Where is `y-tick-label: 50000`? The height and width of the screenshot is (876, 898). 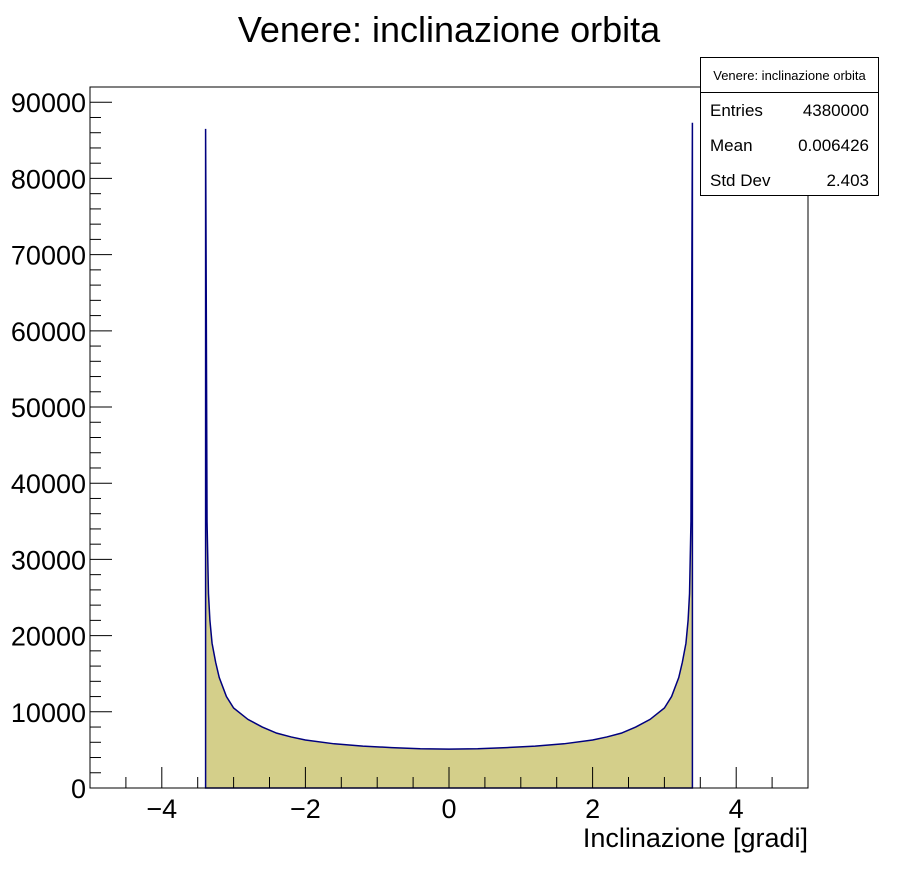
y-tick-label: 50000 is located at coordinates (48, 408).